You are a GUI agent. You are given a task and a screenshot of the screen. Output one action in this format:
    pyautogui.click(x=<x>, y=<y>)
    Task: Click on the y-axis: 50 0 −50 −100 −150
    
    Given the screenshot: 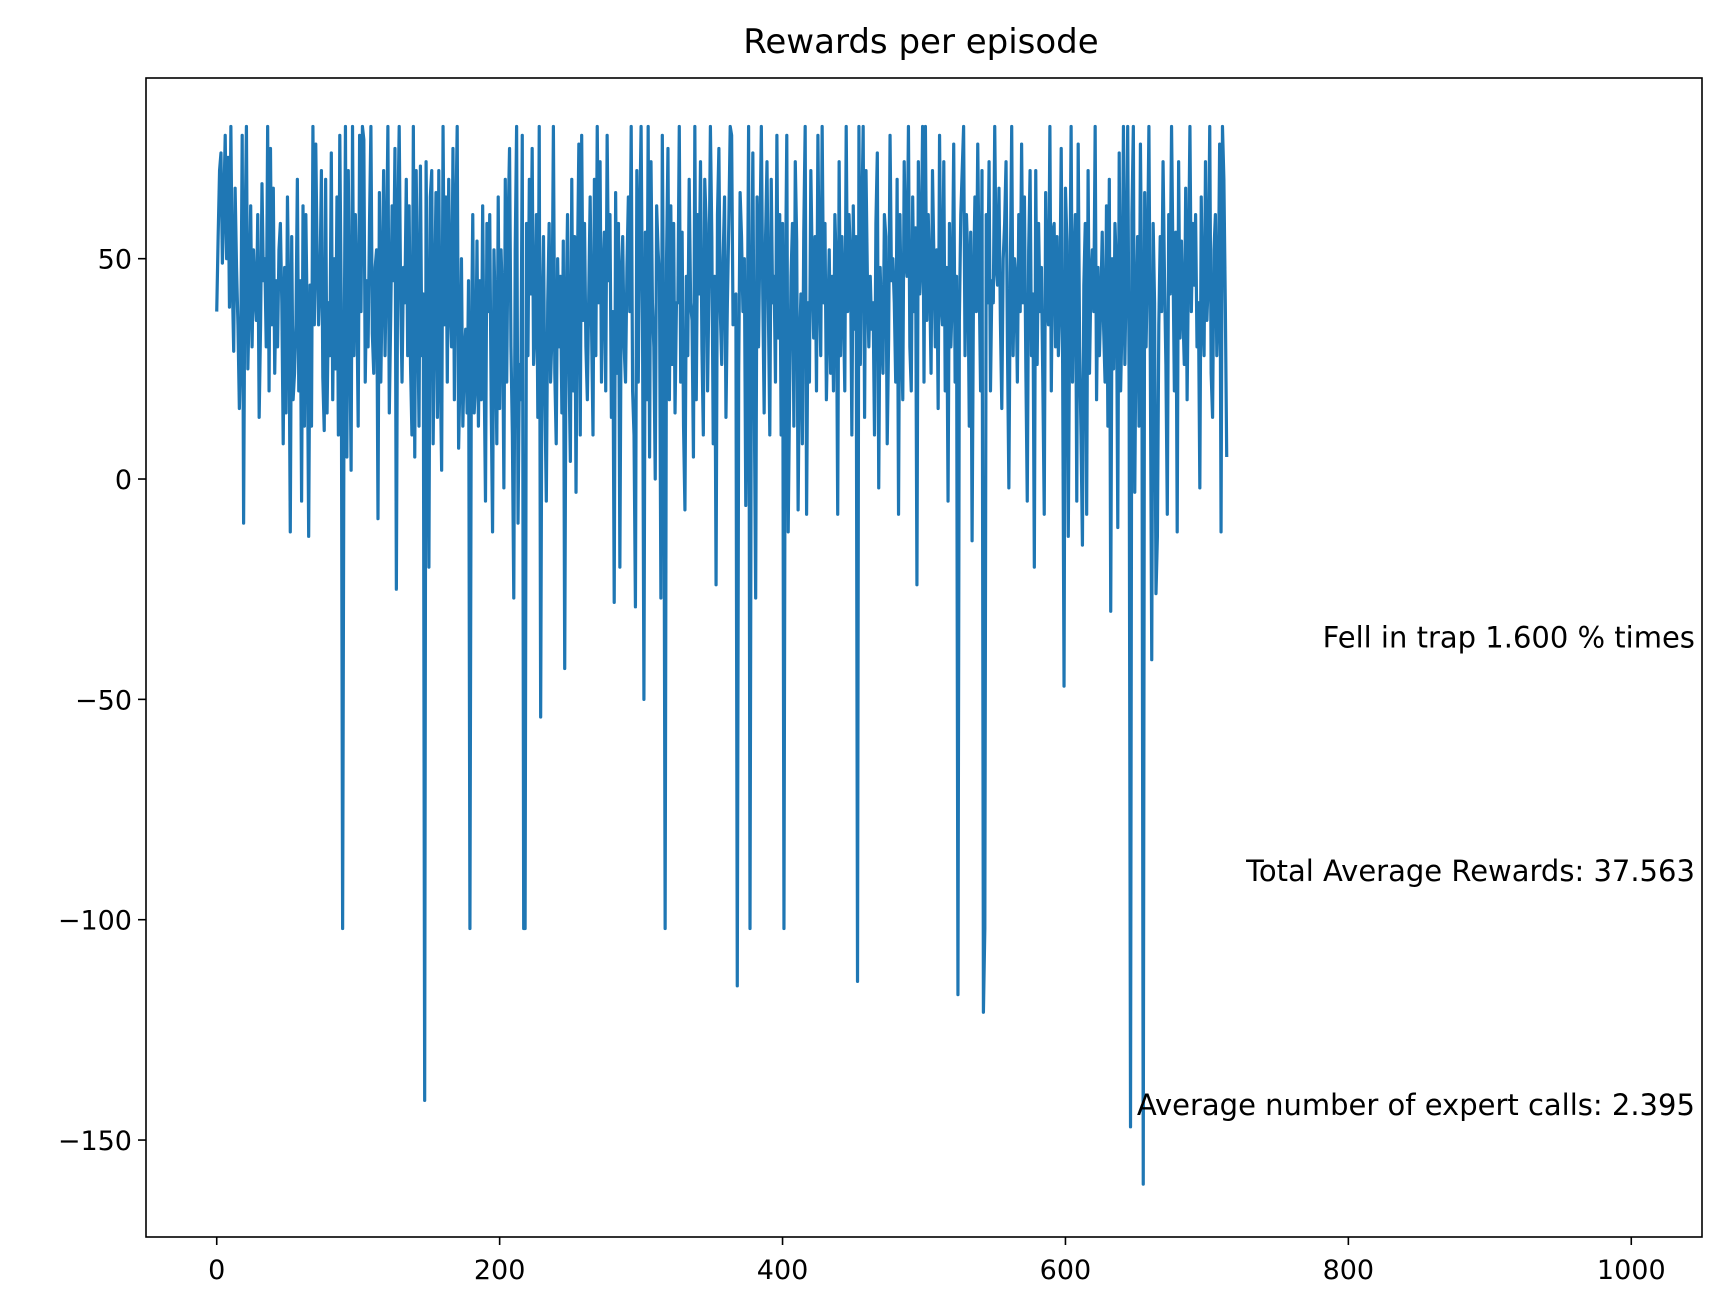 What is the action you would take?
    pyautogui.click(x=102, y=701)
    